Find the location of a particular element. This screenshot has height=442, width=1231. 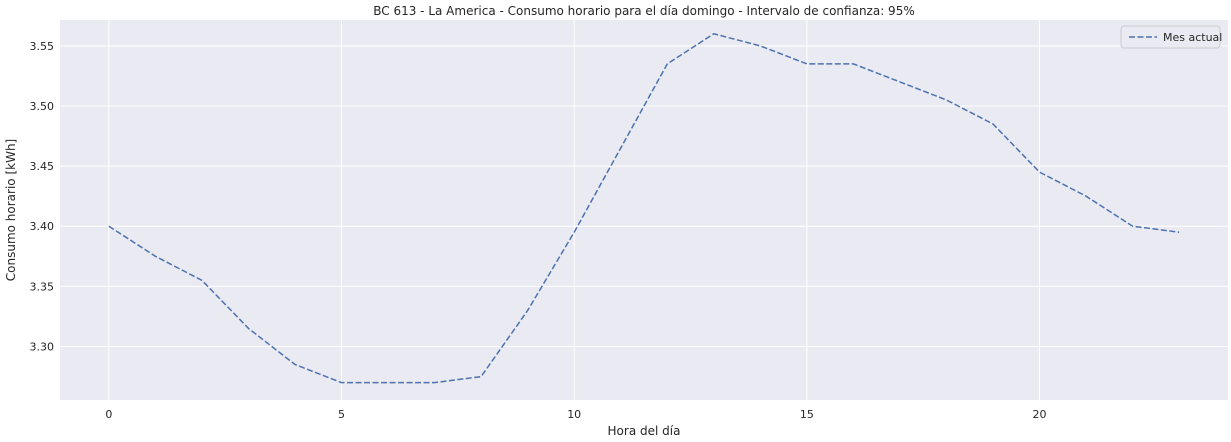

x-tick-label: 15 is located at coordinates (807, 414).